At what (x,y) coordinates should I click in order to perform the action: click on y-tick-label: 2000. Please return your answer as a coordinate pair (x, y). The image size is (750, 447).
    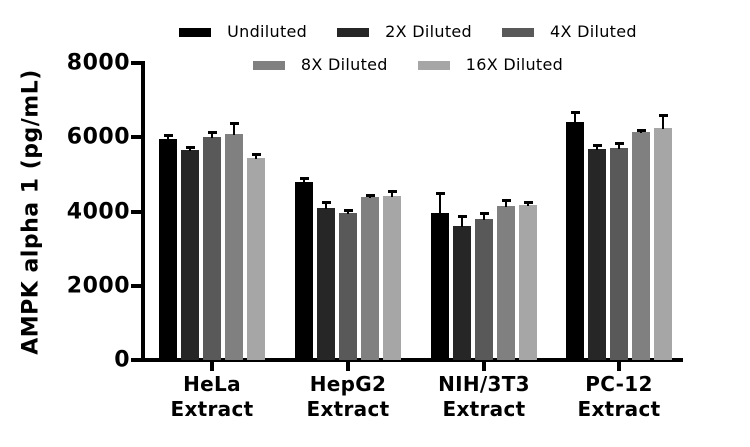
    Looking at the image, I should click on (98, 286).